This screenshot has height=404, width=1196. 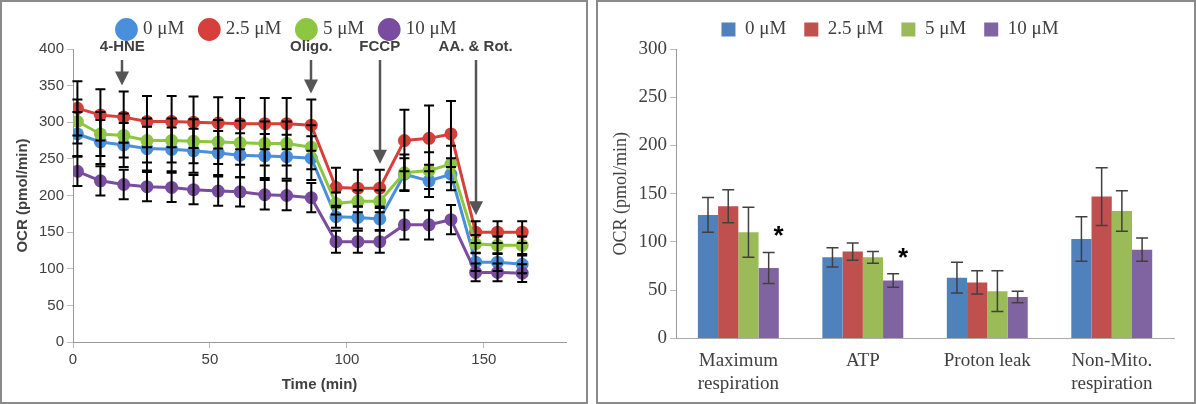 What do you see at coordinates (1112, 370) in the screenshot?
I see `x-tick-label: Non-Mito. respiration` at bounding box center [1112, 370].